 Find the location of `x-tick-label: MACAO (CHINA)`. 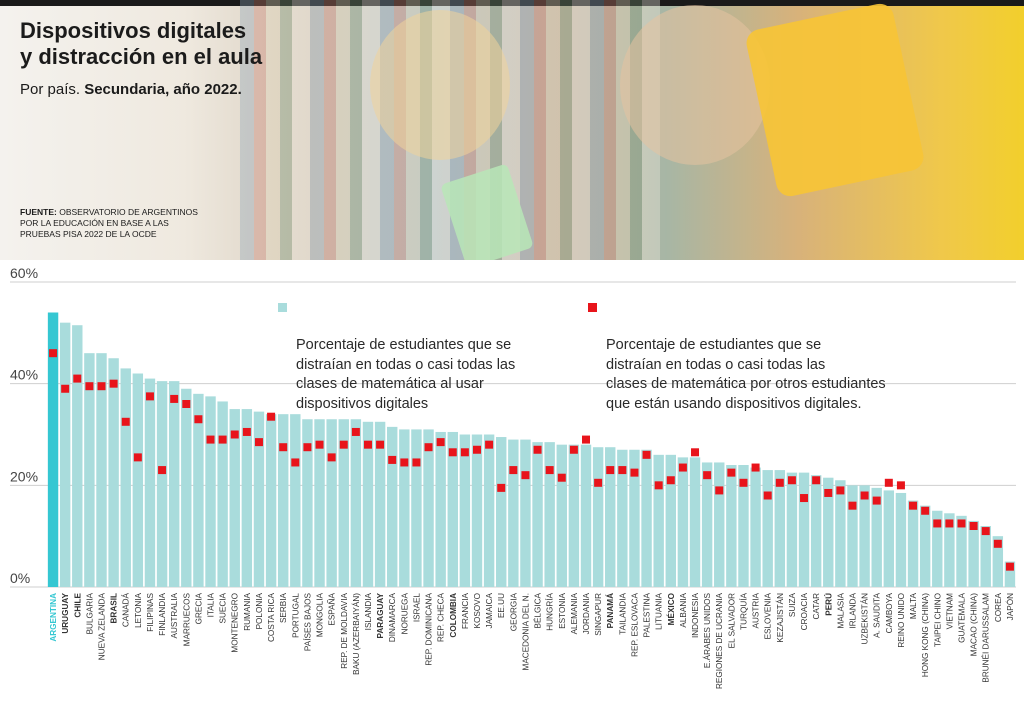

x-tick-label: MACAO (CHINA) is located at coordinates (974, 624).